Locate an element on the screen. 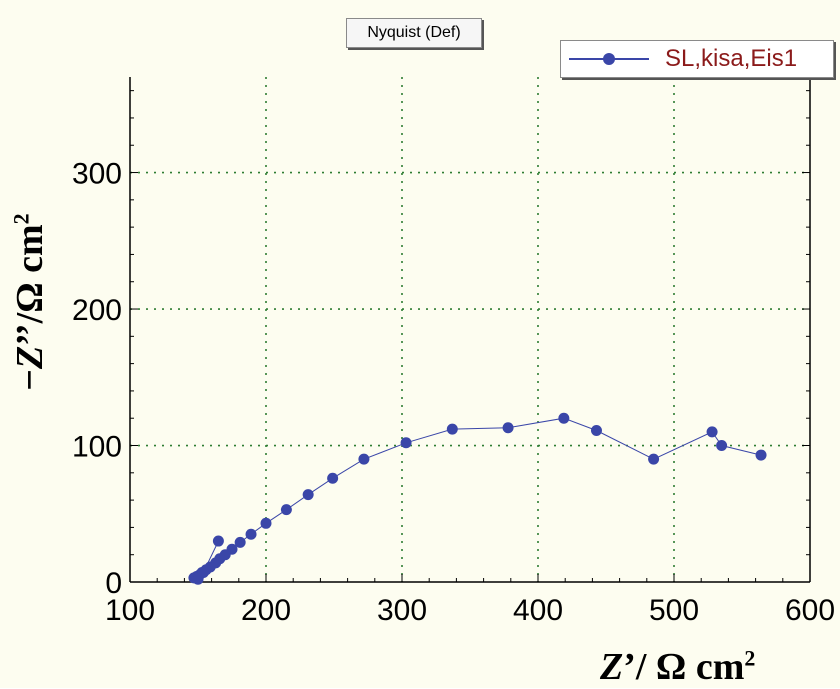  x-axis-label-symbol: Z is located at coordinates (612, 667).